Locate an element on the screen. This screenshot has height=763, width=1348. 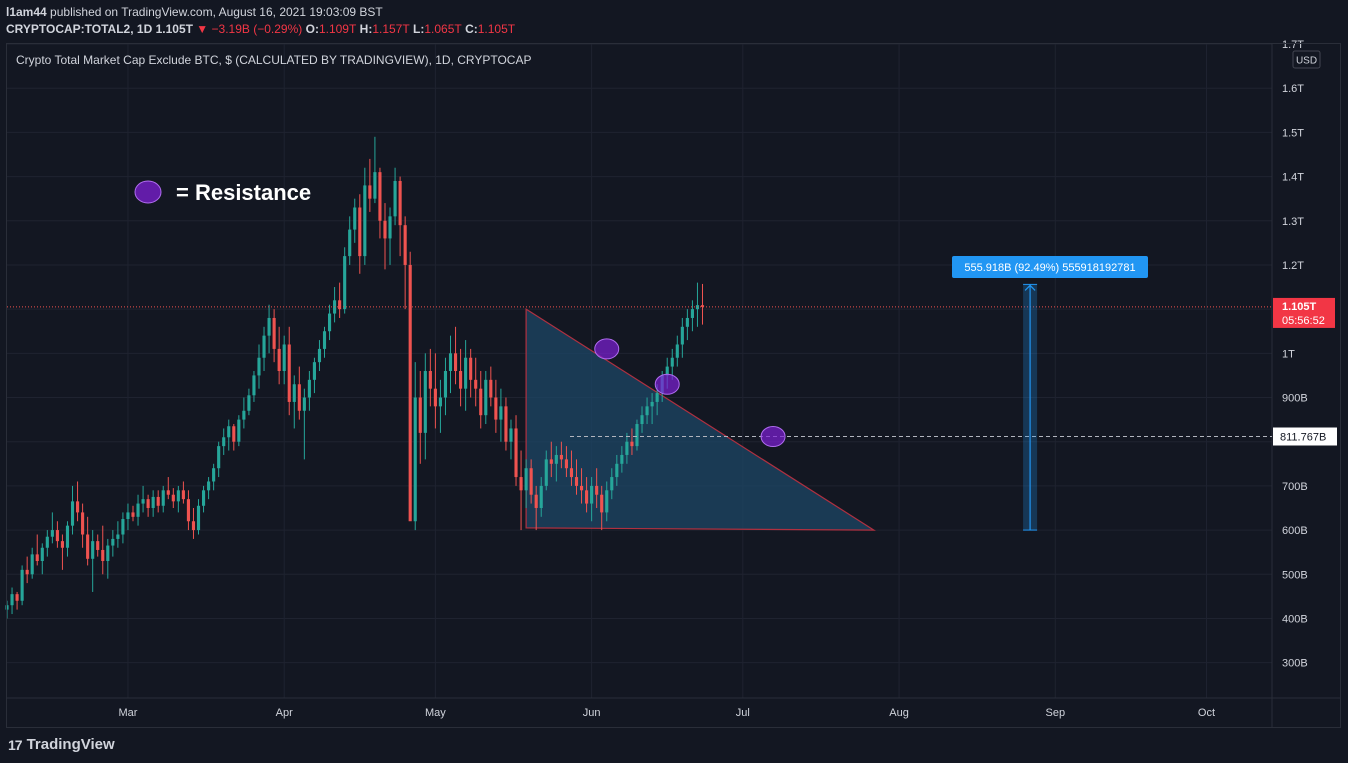
y-tick-label: 900B is located at coordinates (1295, 399).